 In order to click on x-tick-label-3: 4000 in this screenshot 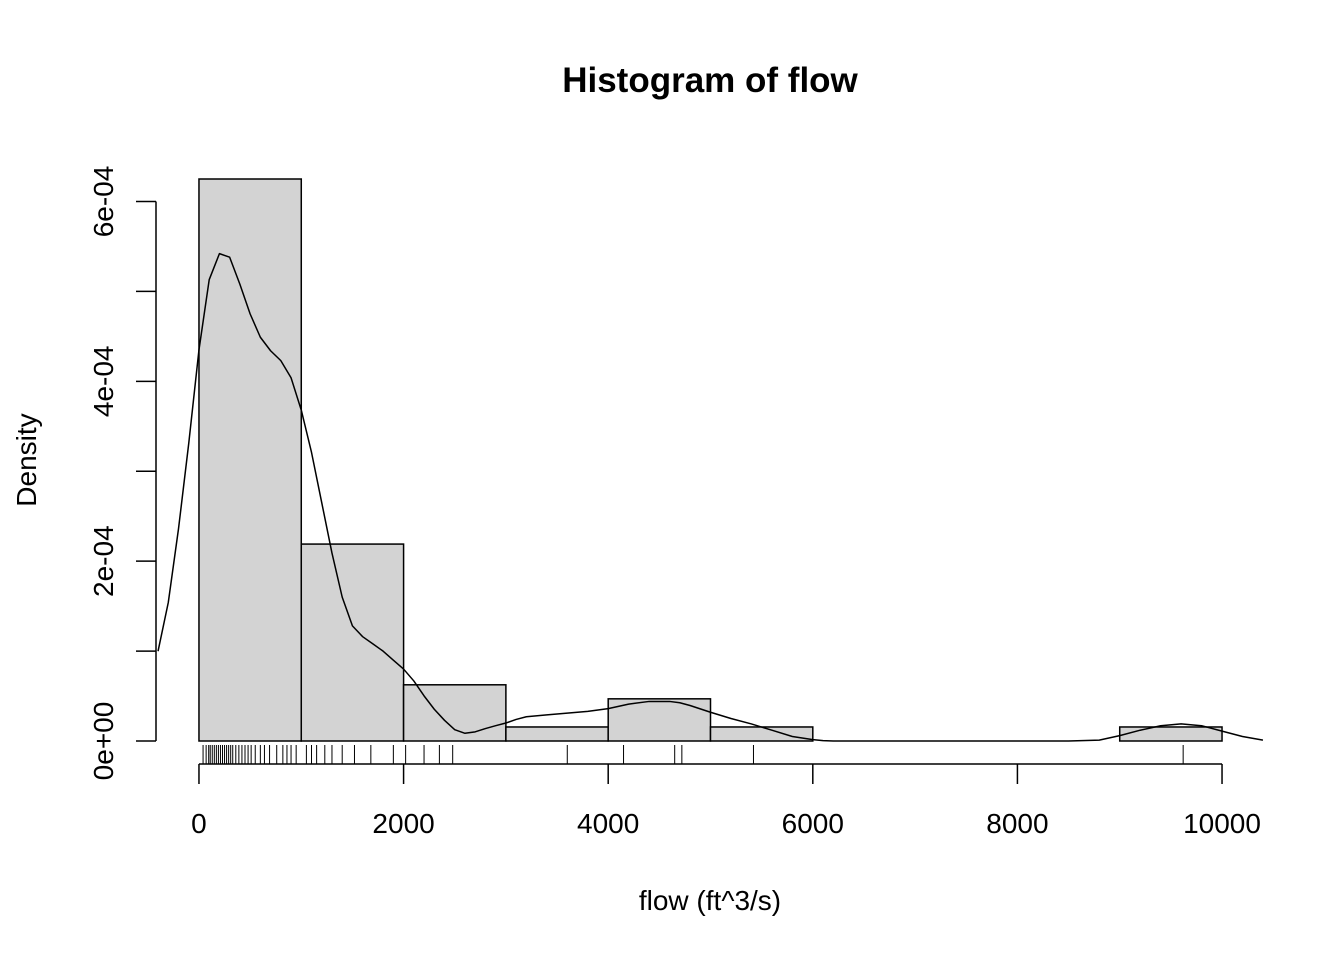, I will do `click(608, 823)`.